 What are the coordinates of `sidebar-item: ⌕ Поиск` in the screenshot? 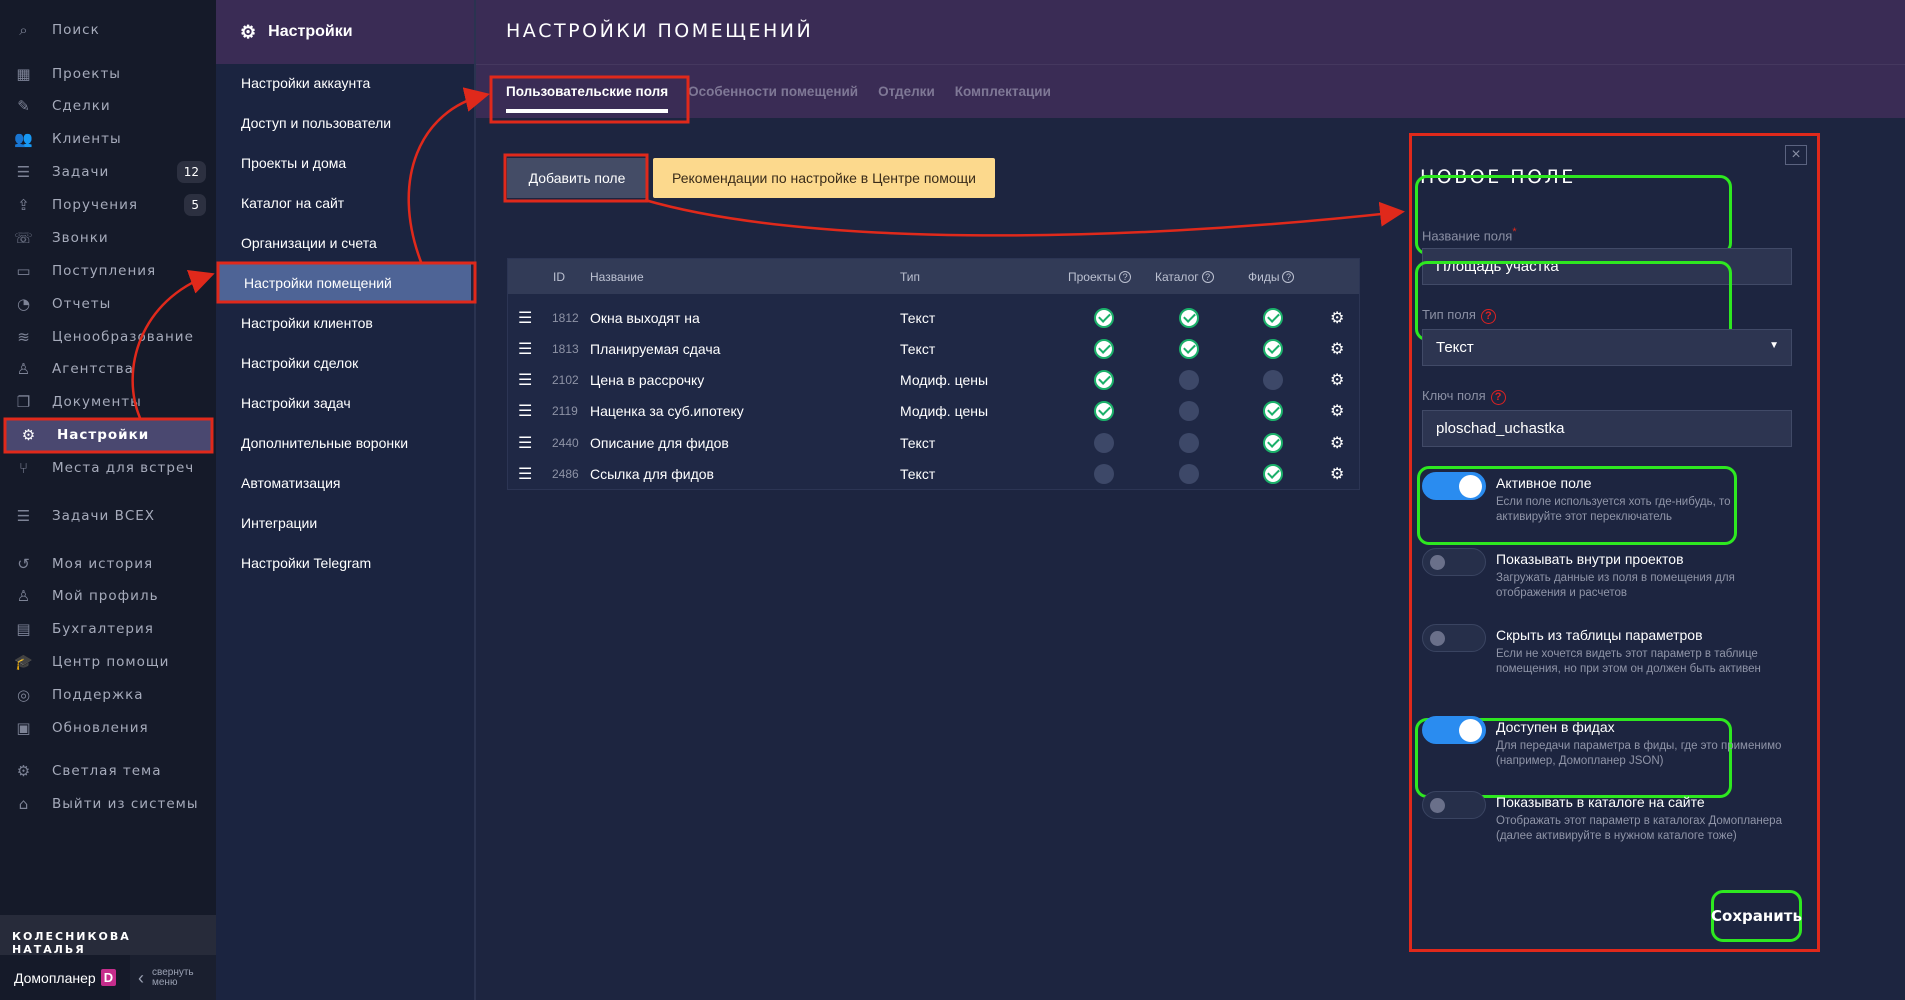 It's located at (108, 30).